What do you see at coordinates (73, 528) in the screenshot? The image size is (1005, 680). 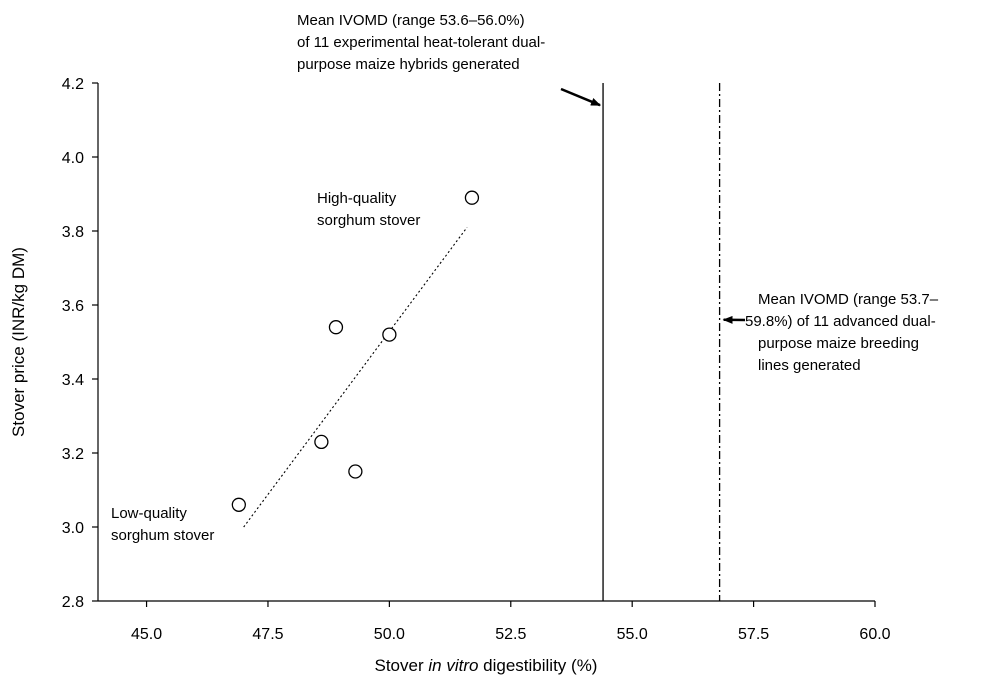 I see `y-tick-label: 3.0` at bounding box center [73, 528].